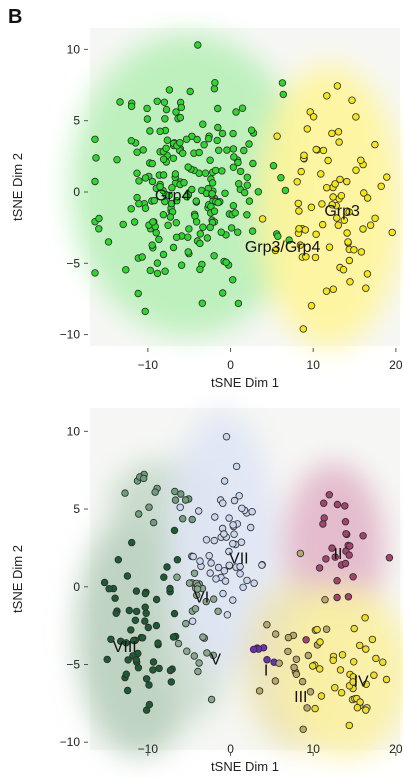 This screenshot has height=778, width=403. I want to click on cluster-label: Grp3, so click(342, 211).